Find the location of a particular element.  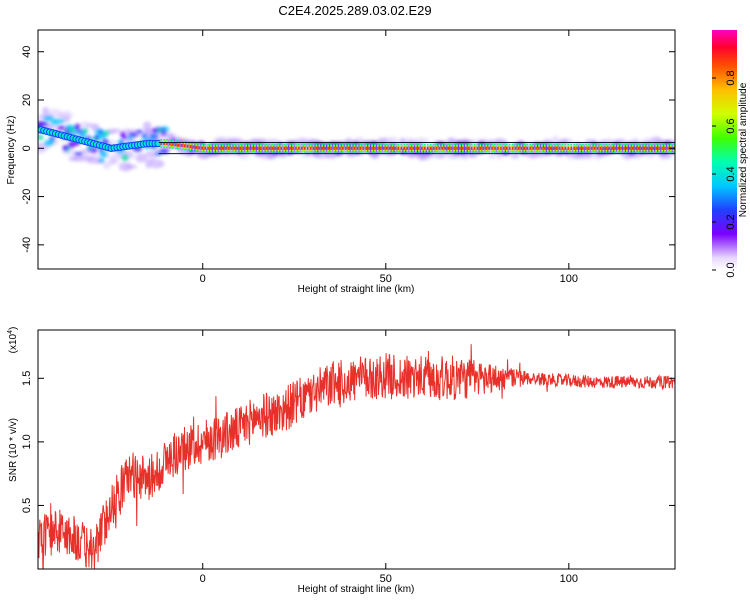

spectrogram-y-tick-label: -40 is located at coordinates (27, 245).